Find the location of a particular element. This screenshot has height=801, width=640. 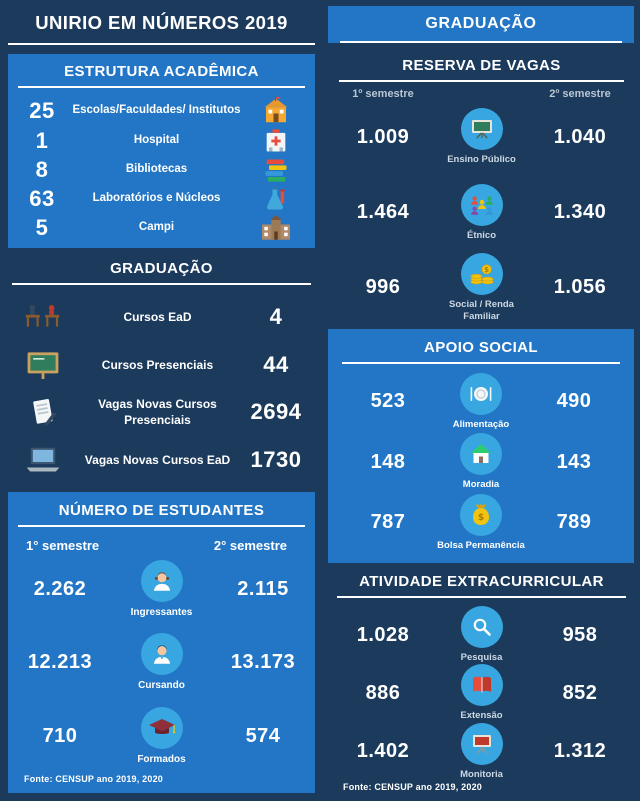

stat-value-sem2: 1.312 is located at coordinates (580, 751).